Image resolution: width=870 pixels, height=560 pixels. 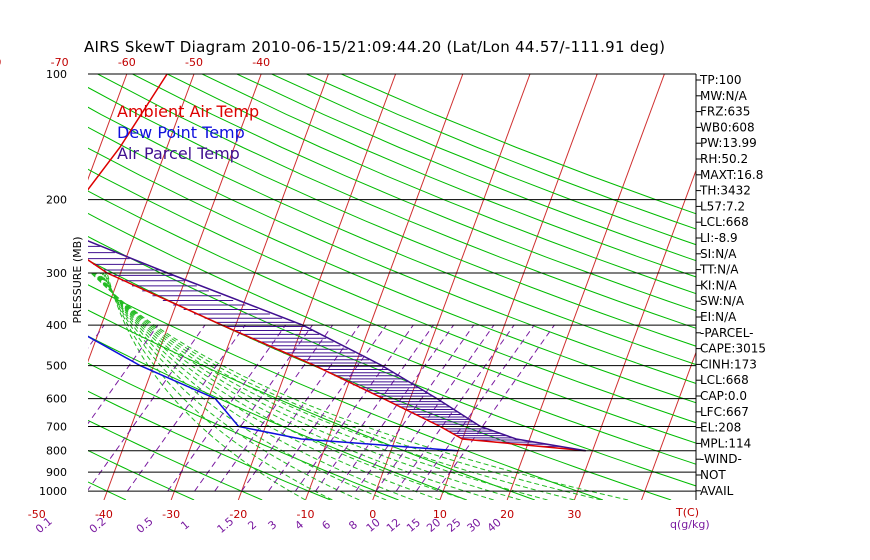 I want to click on index-value: LI:-8.9, so click(x=719, y=238).